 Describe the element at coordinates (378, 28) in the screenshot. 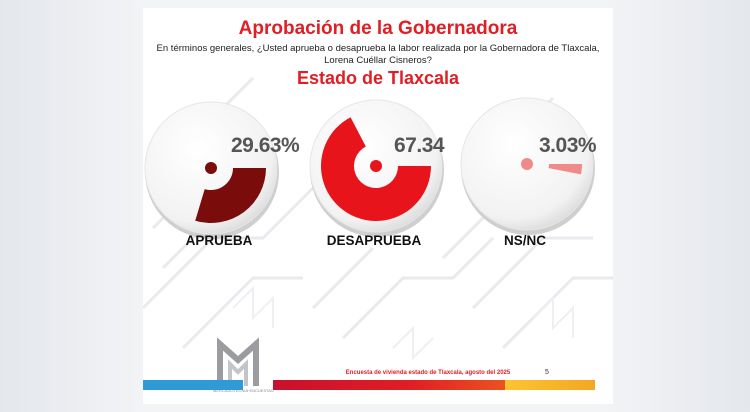

I see `page-title: Aprobación de la Gobernadora` at that location.